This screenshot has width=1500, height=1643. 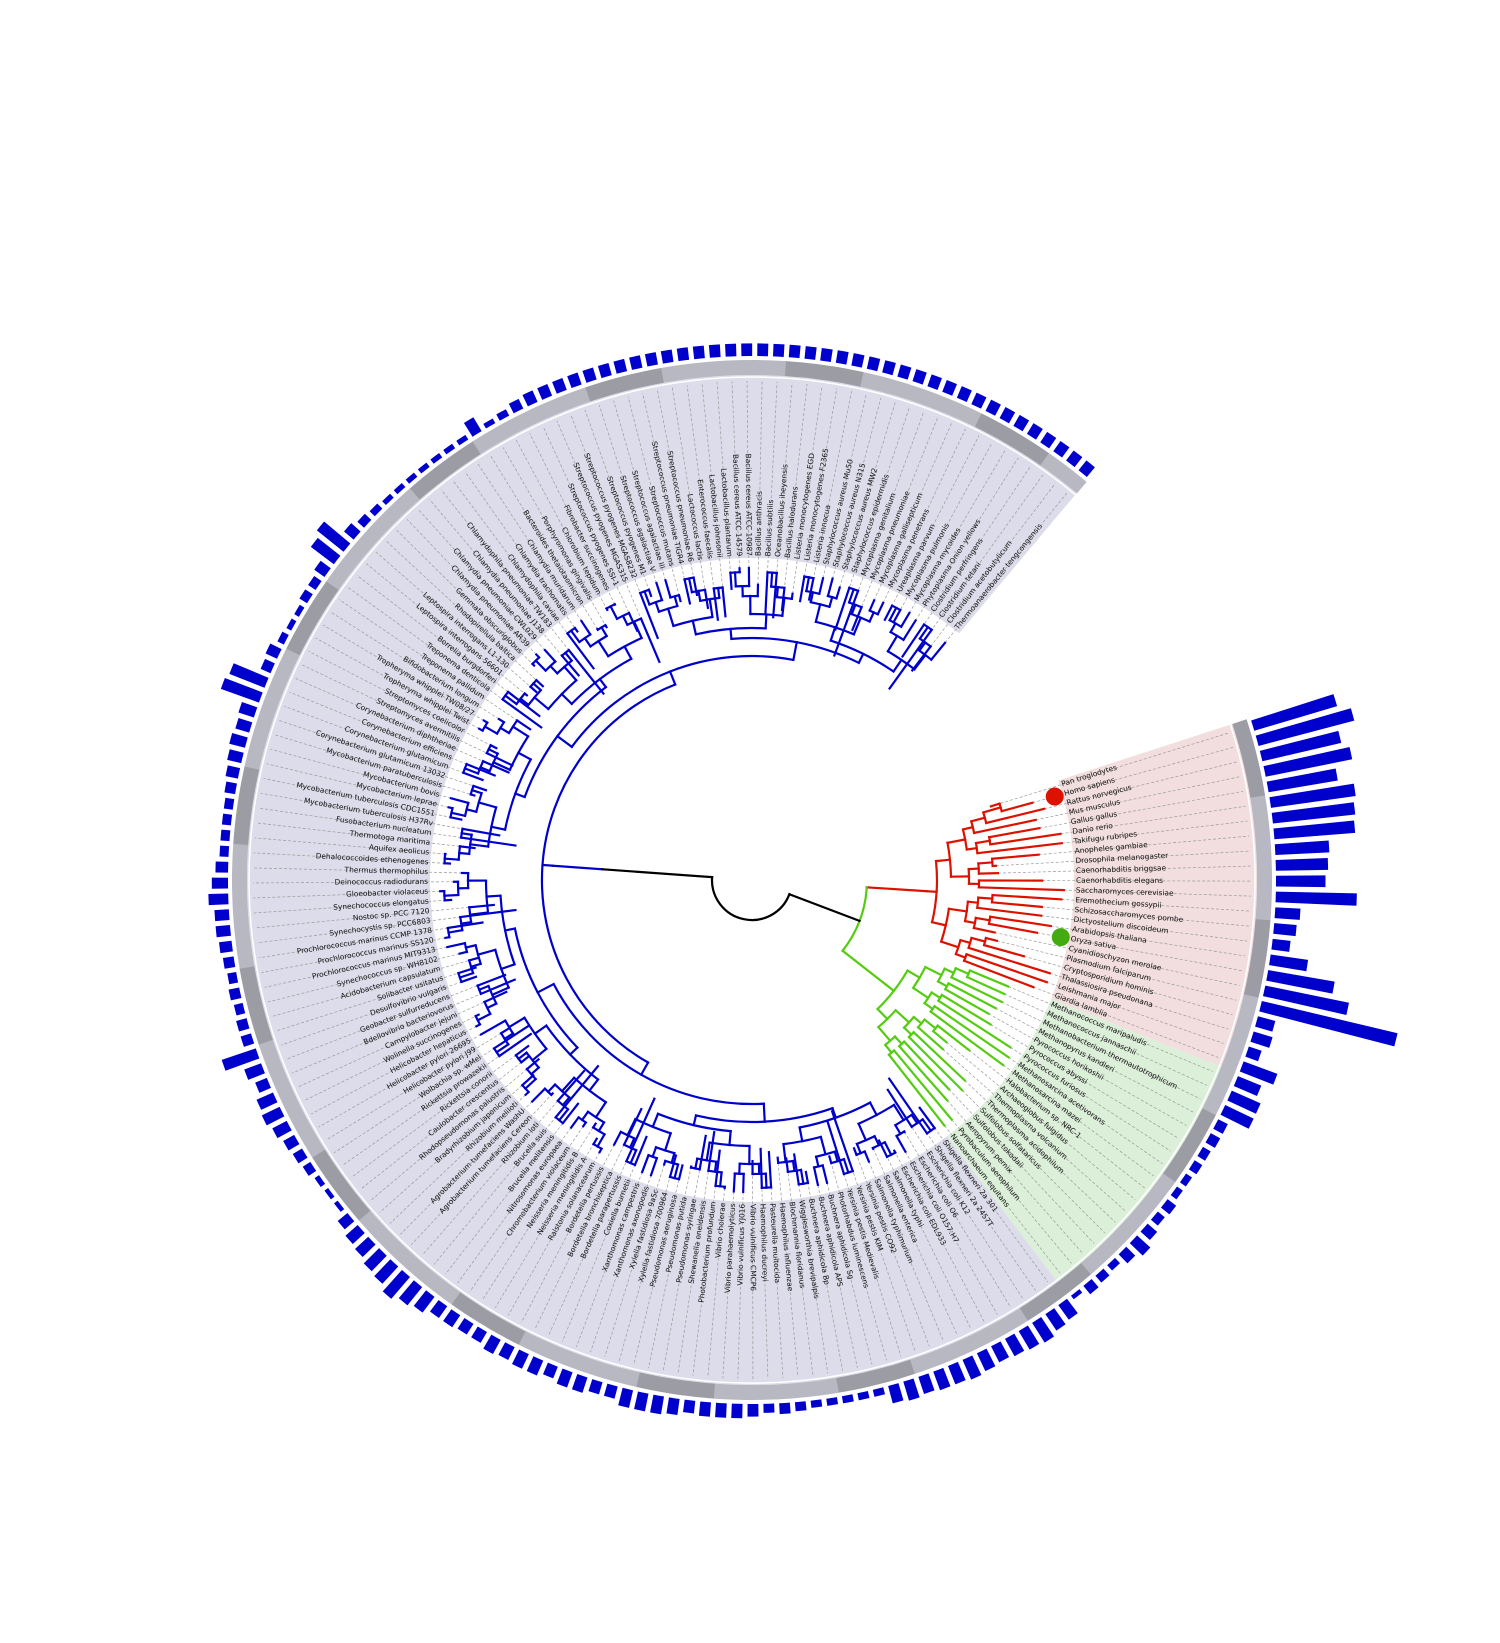 What do you see at coordinates (750, 898) in the screenshot?
I see `branch-arc` at bounding box center [750, 898].